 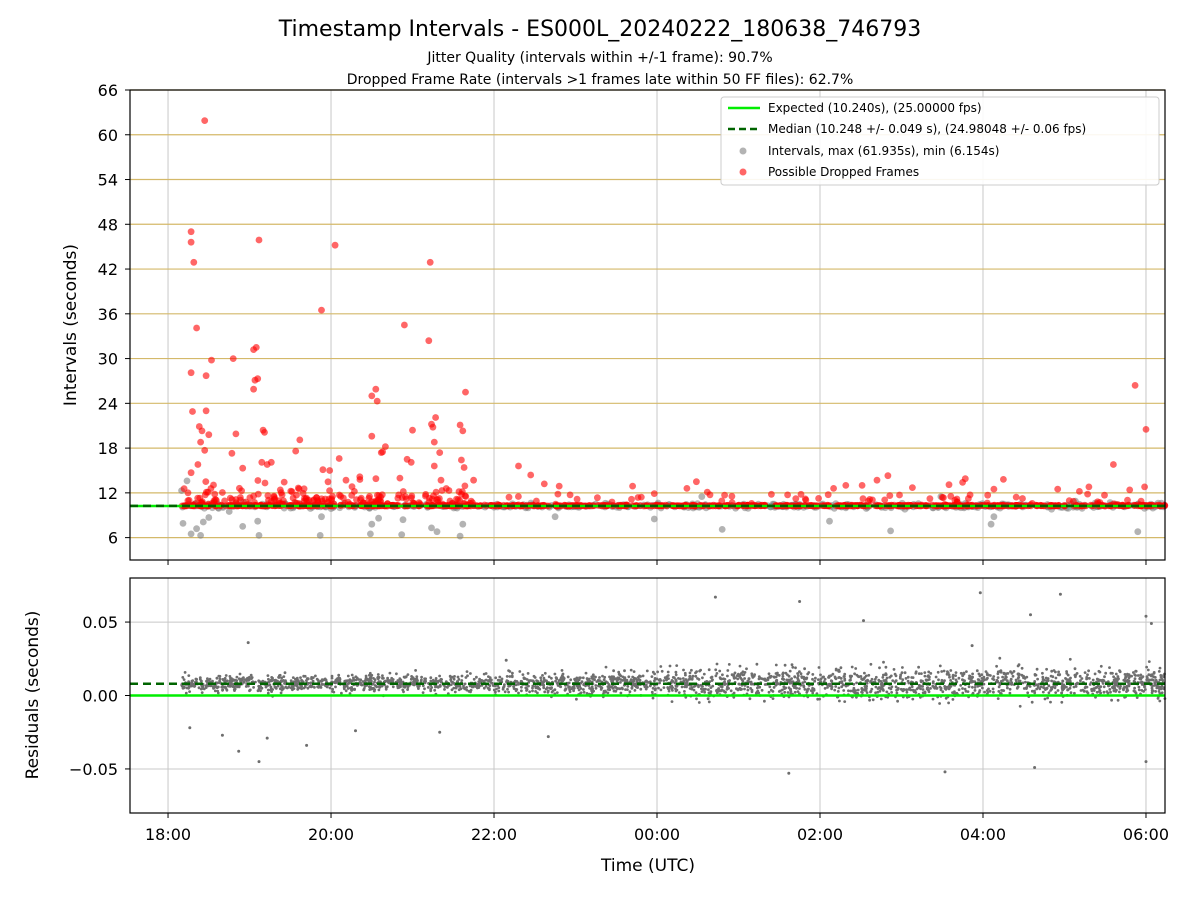 I want to click on legend-dropped-label: Possible Dropped Frames, so click(x=843, y=172).